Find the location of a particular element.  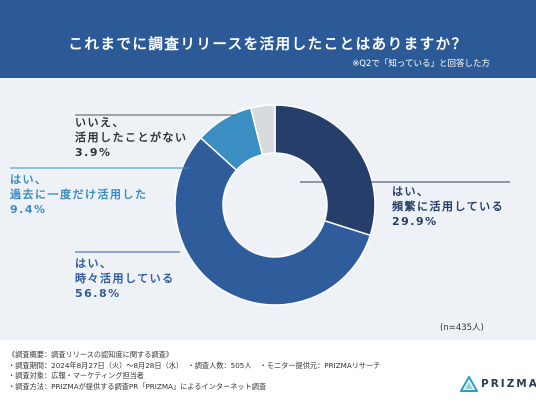

respondent-note: ※Q2で「知っている」と回答した方 is located at coordinates (421, 64).